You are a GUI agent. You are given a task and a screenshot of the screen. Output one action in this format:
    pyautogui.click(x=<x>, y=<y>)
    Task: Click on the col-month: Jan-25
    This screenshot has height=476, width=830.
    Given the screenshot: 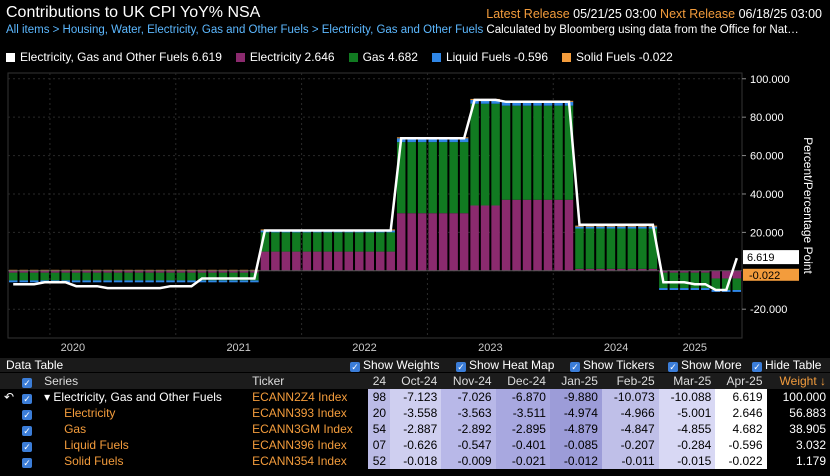 What is the action you would take?
    pyautogui.click(x=575, y=381)
    